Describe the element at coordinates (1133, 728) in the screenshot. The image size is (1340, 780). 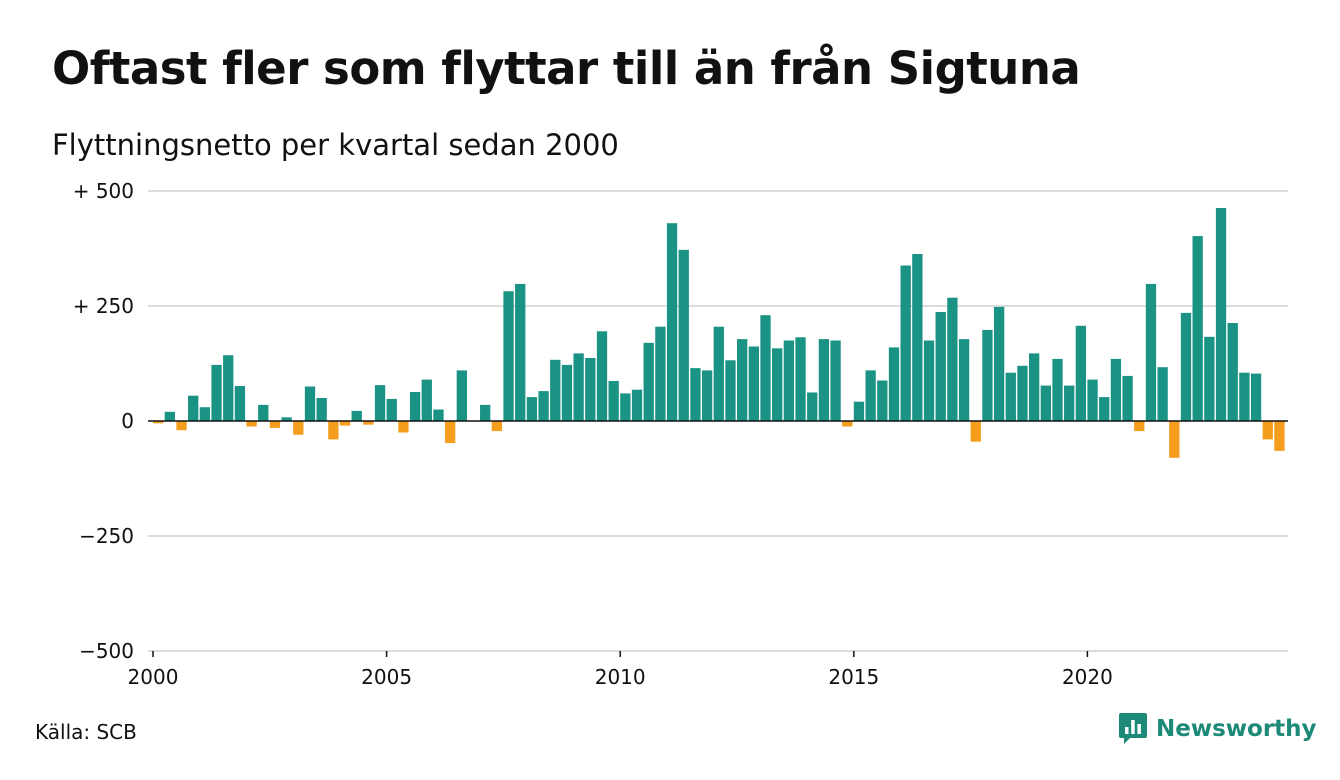
I see `newsworthy-icon` at that location.